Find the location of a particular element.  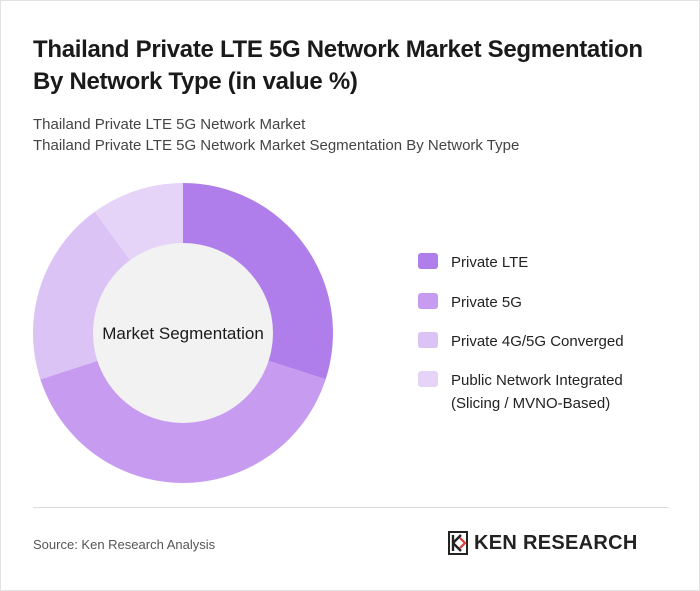

legend-label: Private 5G is located at coordinates (486, 302).